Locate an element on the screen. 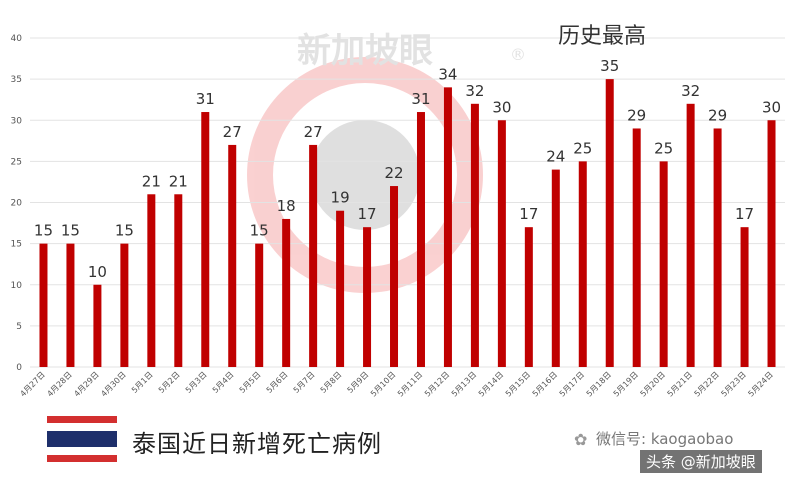 This screenshot has width=800, height=482. y-tick-label: 25 is located at coordinates (16, 162).